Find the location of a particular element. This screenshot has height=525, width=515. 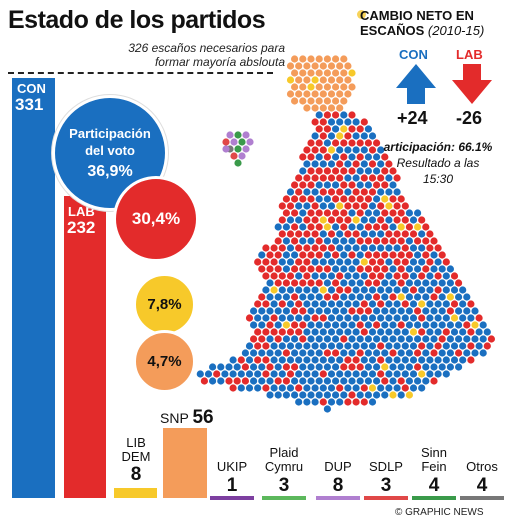

party-name-1: Plaid Cymru is located at coordinates (284, 460).